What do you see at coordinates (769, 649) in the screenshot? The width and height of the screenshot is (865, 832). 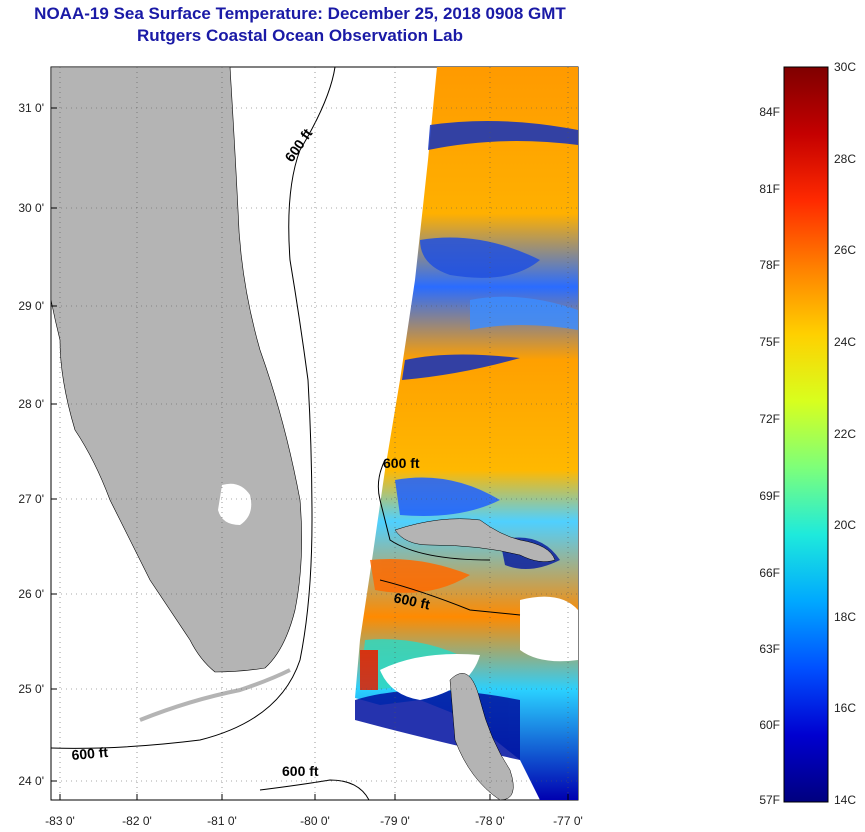 I see `colorbar-fahrenheit-label: 63F` at bounding box center [769, 649].